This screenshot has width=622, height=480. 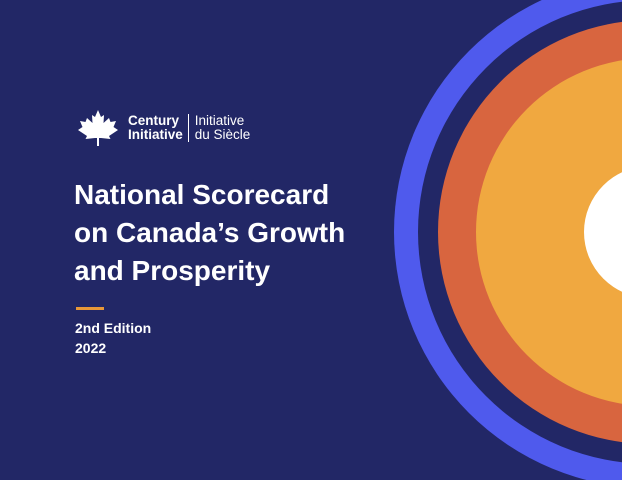 What do you see at coordinates (219, 120) in the screenshot?
I see `brand-fr-line1: Initiative` at bounding box center [219, 120].